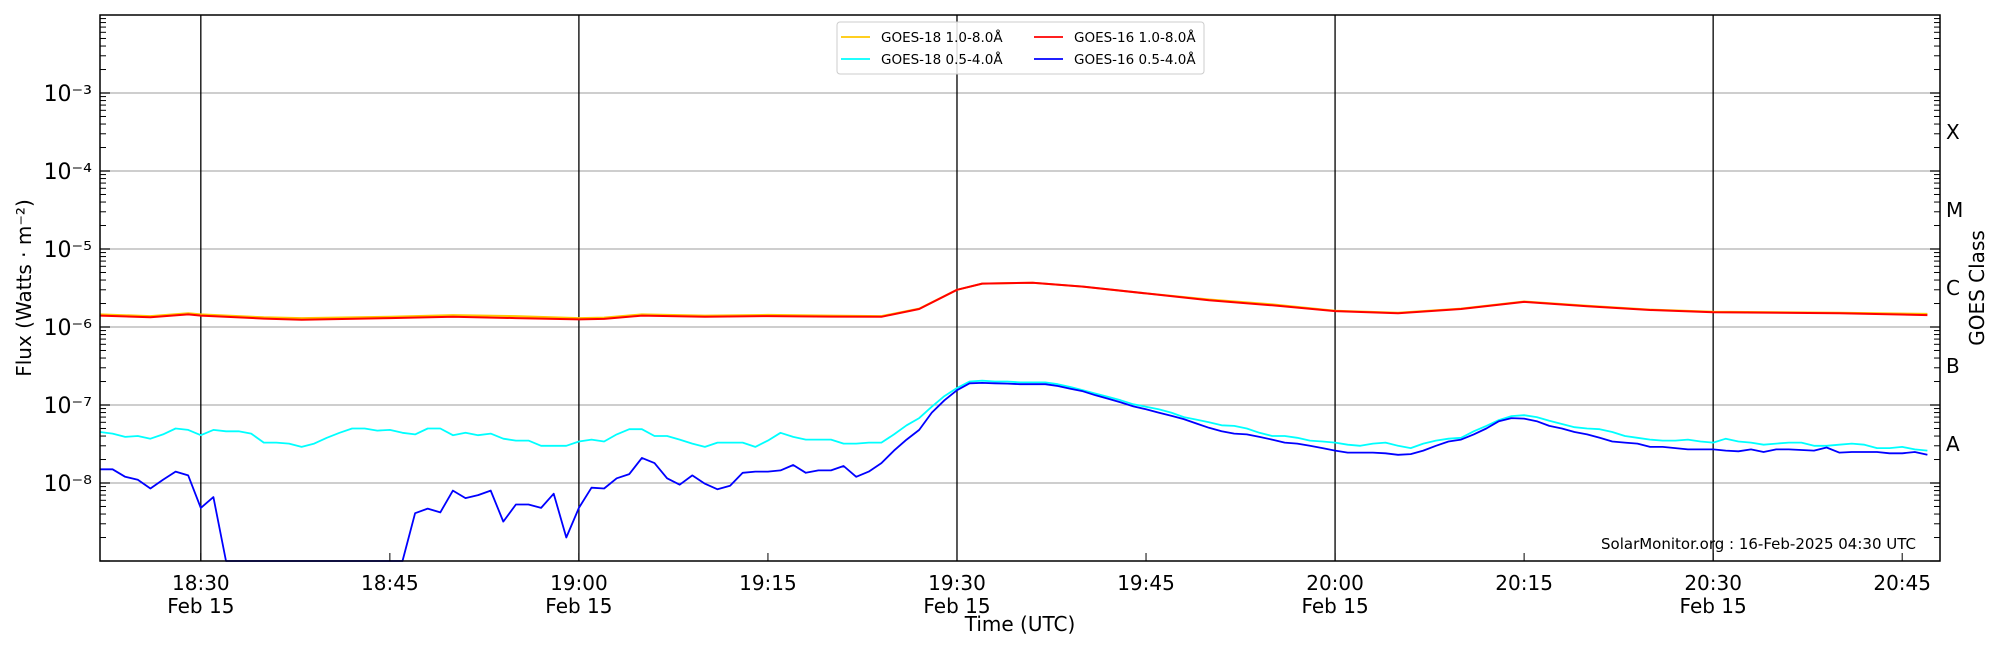 Image resolution: width=2000 pixels, height=655 pixels. I want to click on y-tick-label: 10⁻⁵, so click(68, 250).